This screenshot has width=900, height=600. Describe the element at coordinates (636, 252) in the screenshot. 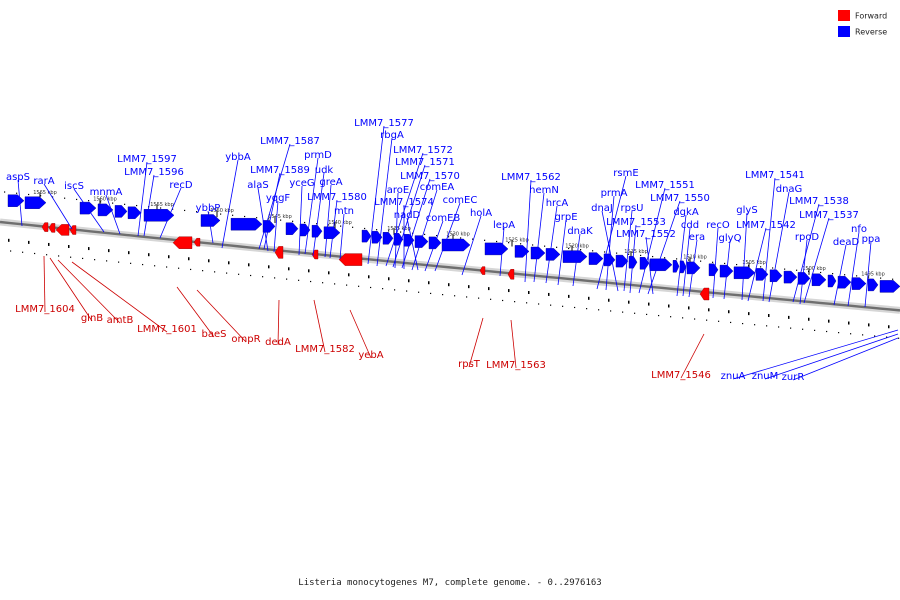

I see `scale-tick-label: 1515 kbp` at that location.